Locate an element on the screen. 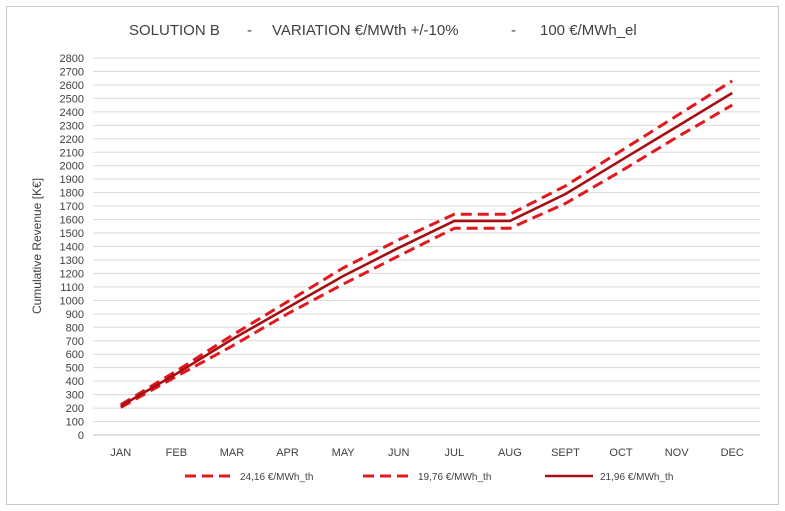 This screenshot has width=785, height=511. y-tick-label: 1700 is located at coordinates (72, 207).